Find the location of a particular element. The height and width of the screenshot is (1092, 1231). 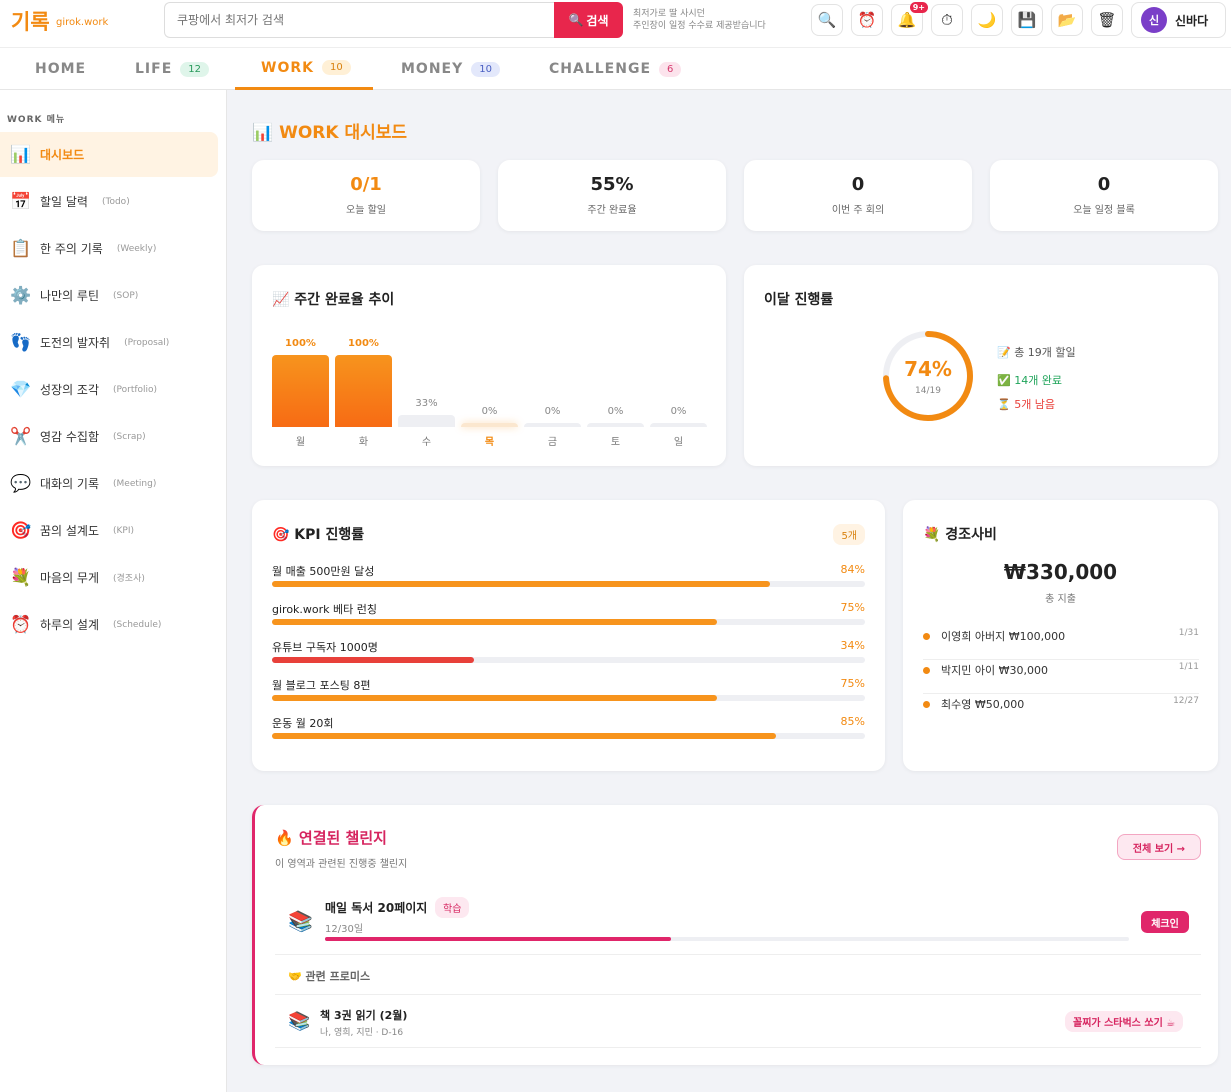

sidebar-item: 🎯 꿈의 설계도 (KPI) is located at coordinates (109, 530).